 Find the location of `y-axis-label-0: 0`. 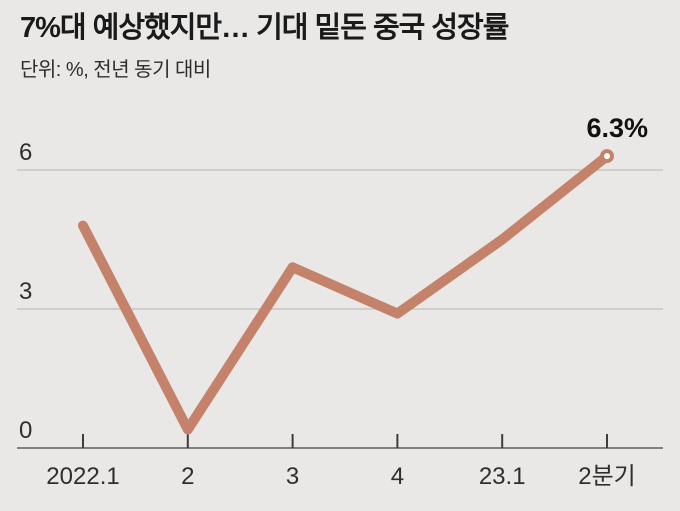

y-axis-label-0: 0 is located at coordinates (25, 430).